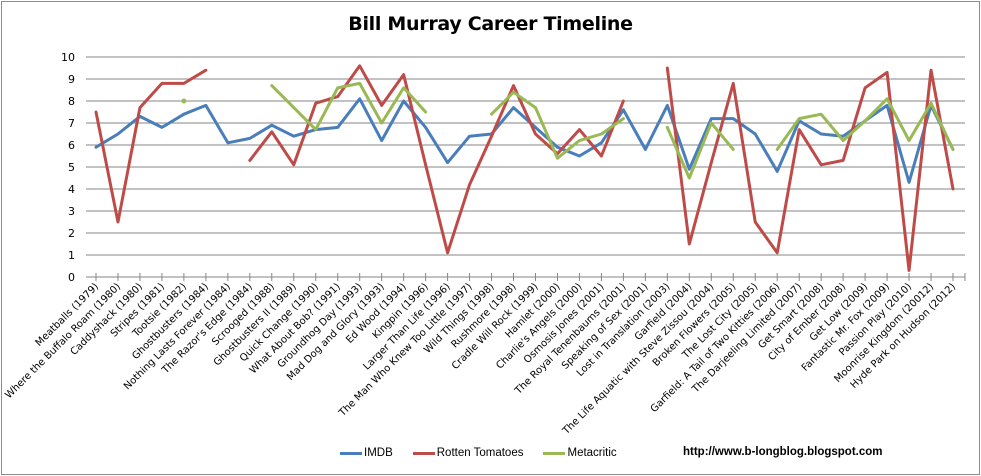 This screenshot has width=981, height=476. I want to click on y-tick-label: 9, so click(71, 79).